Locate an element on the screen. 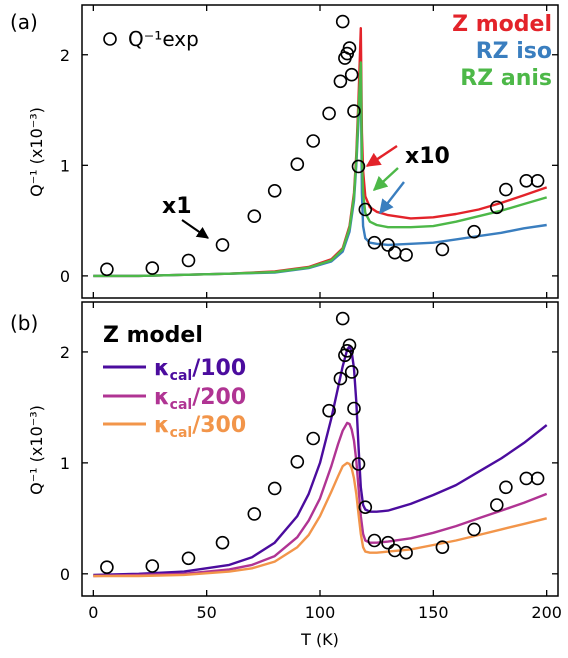  annotation-x10: x10 is located at coordinates (427, 156).